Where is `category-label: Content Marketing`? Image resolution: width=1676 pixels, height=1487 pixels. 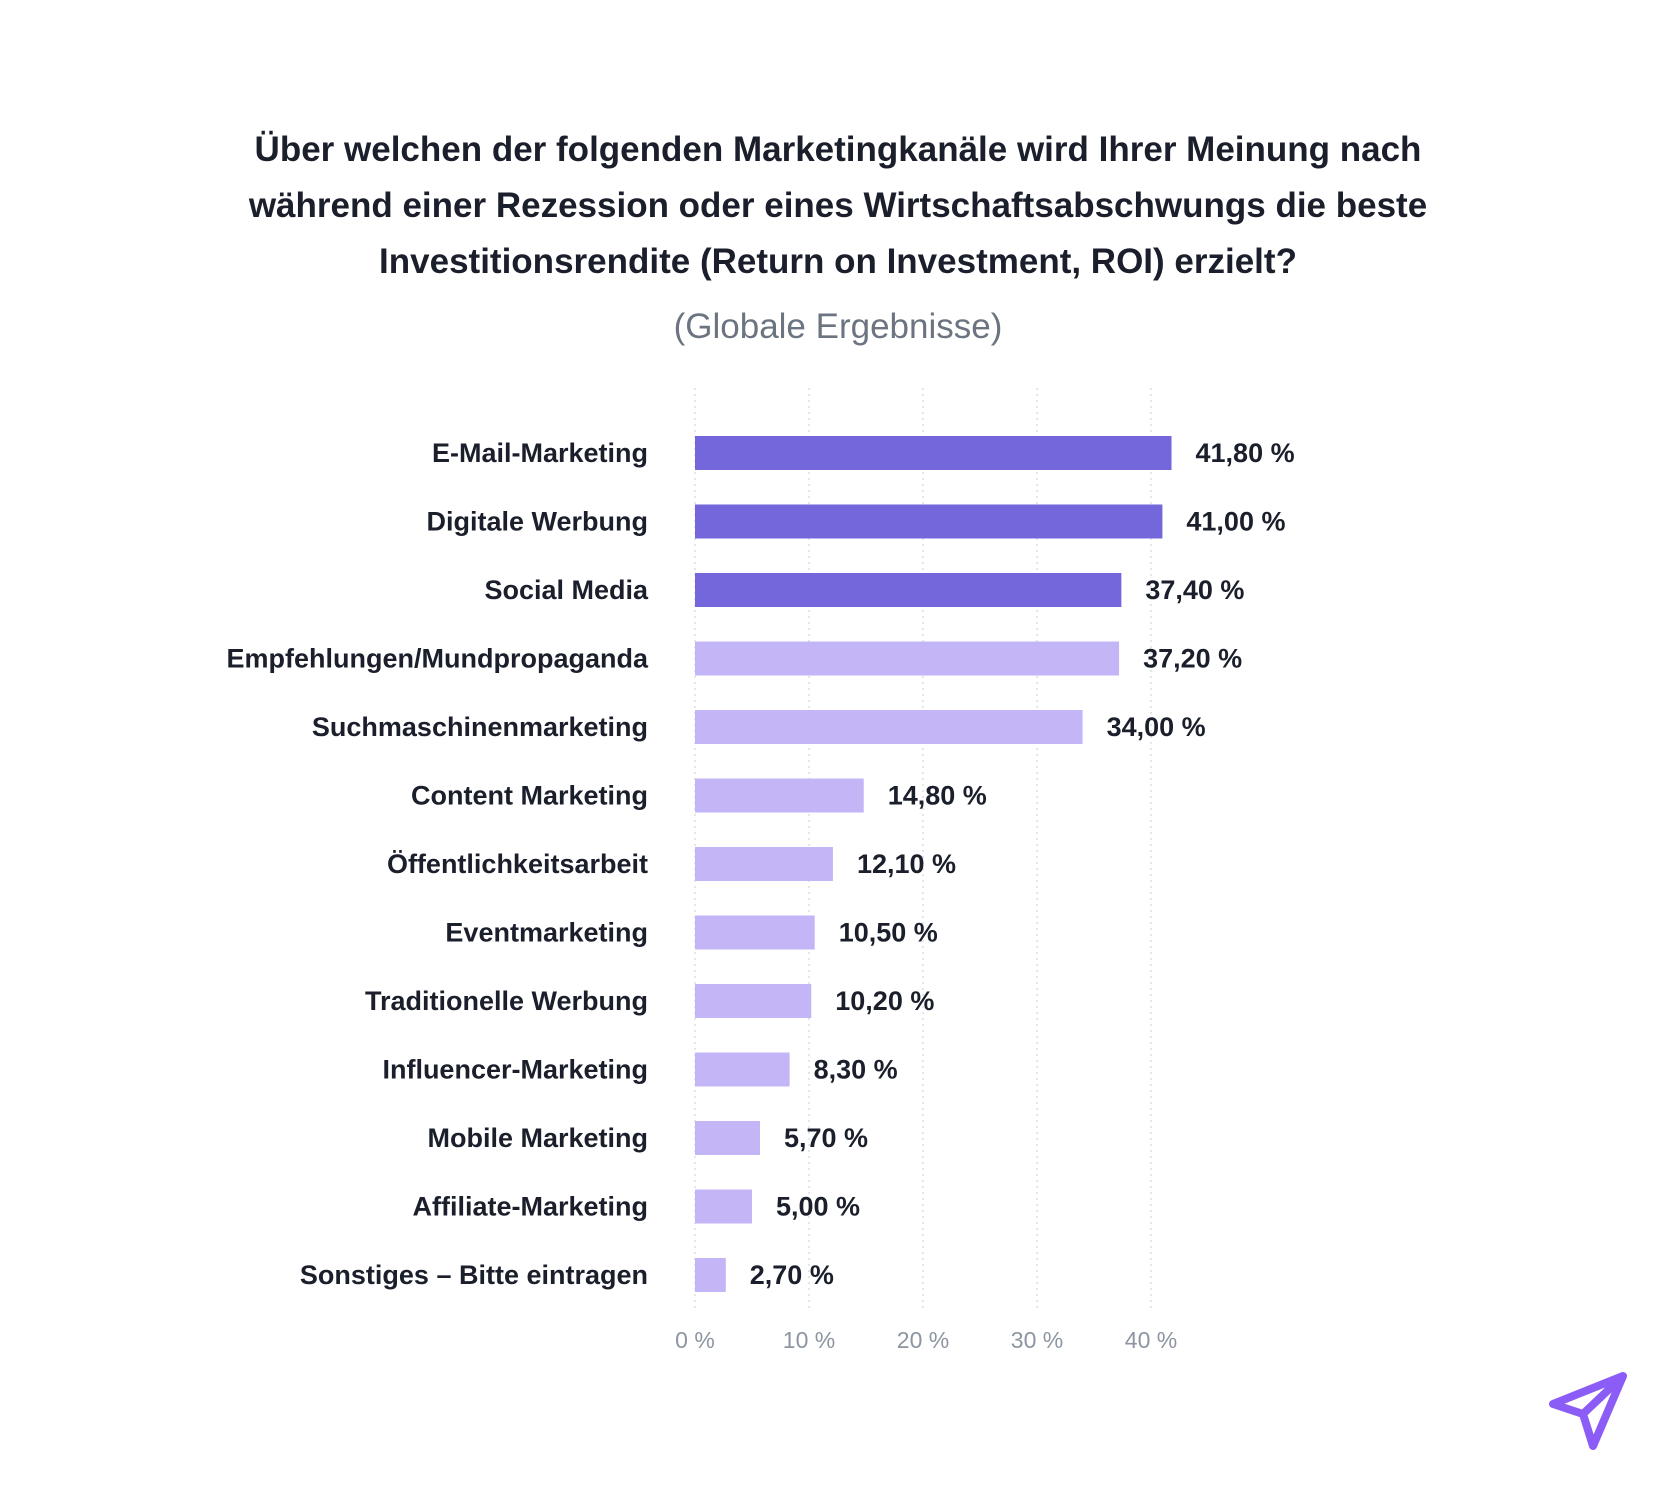
category-label: Content Marketing is located at coordinates (529, 796).